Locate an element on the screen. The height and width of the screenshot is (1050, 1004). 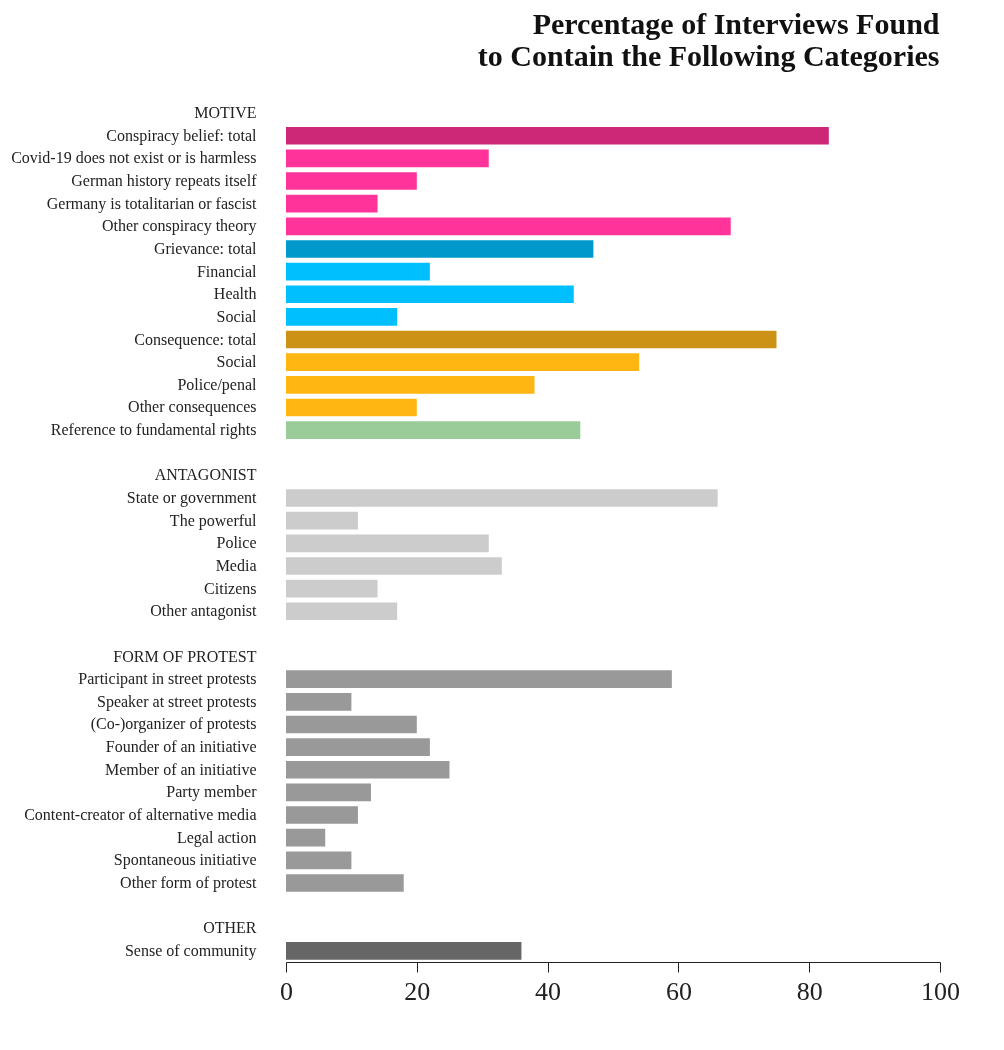
y-tick-label: Member of an initiative is located at coordinates (180, 769).